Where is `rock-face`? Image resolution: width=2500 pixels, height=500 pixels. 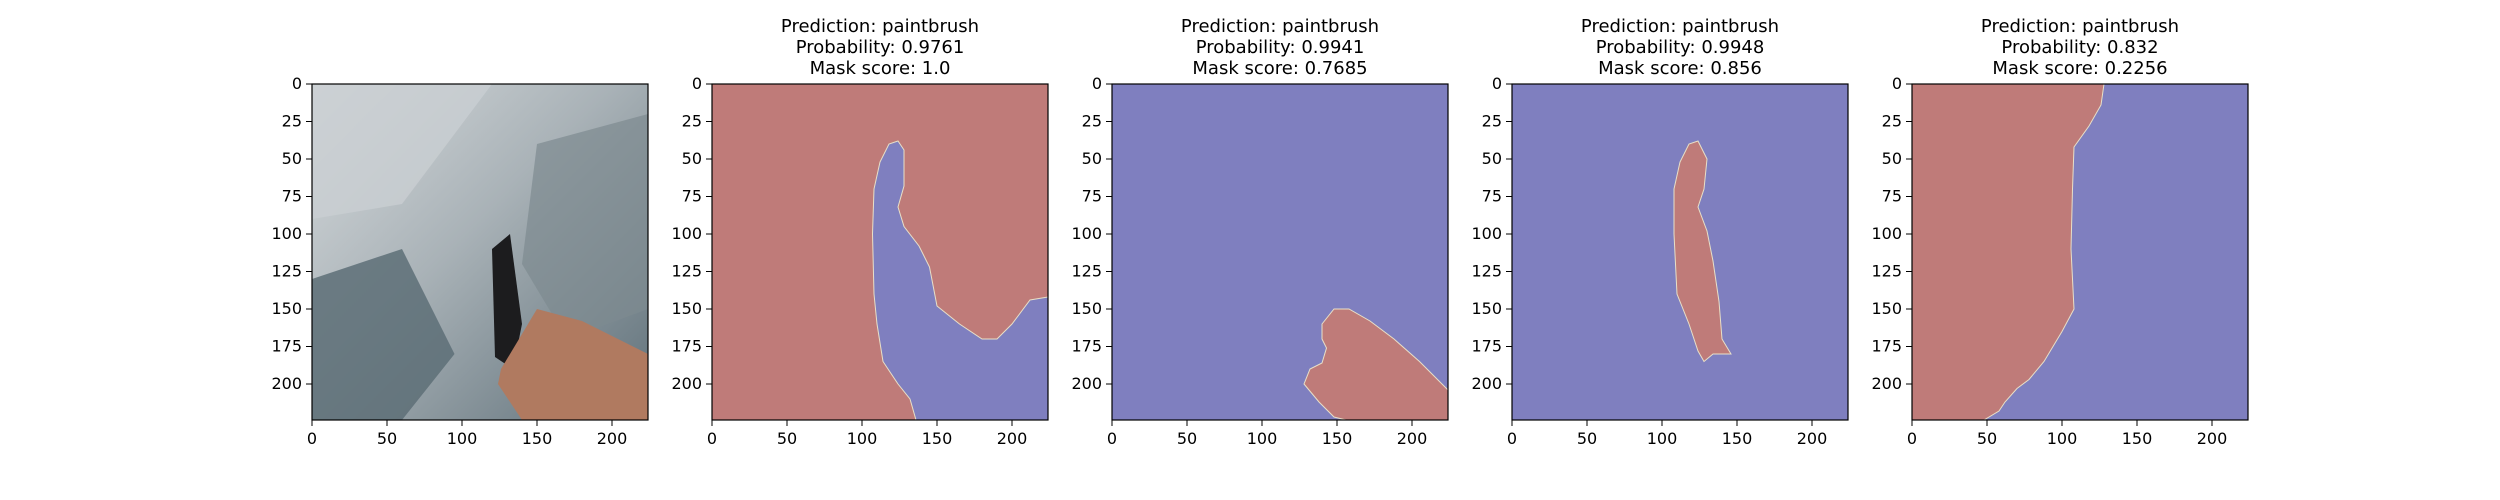
rock-face is located at coordinates (585, 226).